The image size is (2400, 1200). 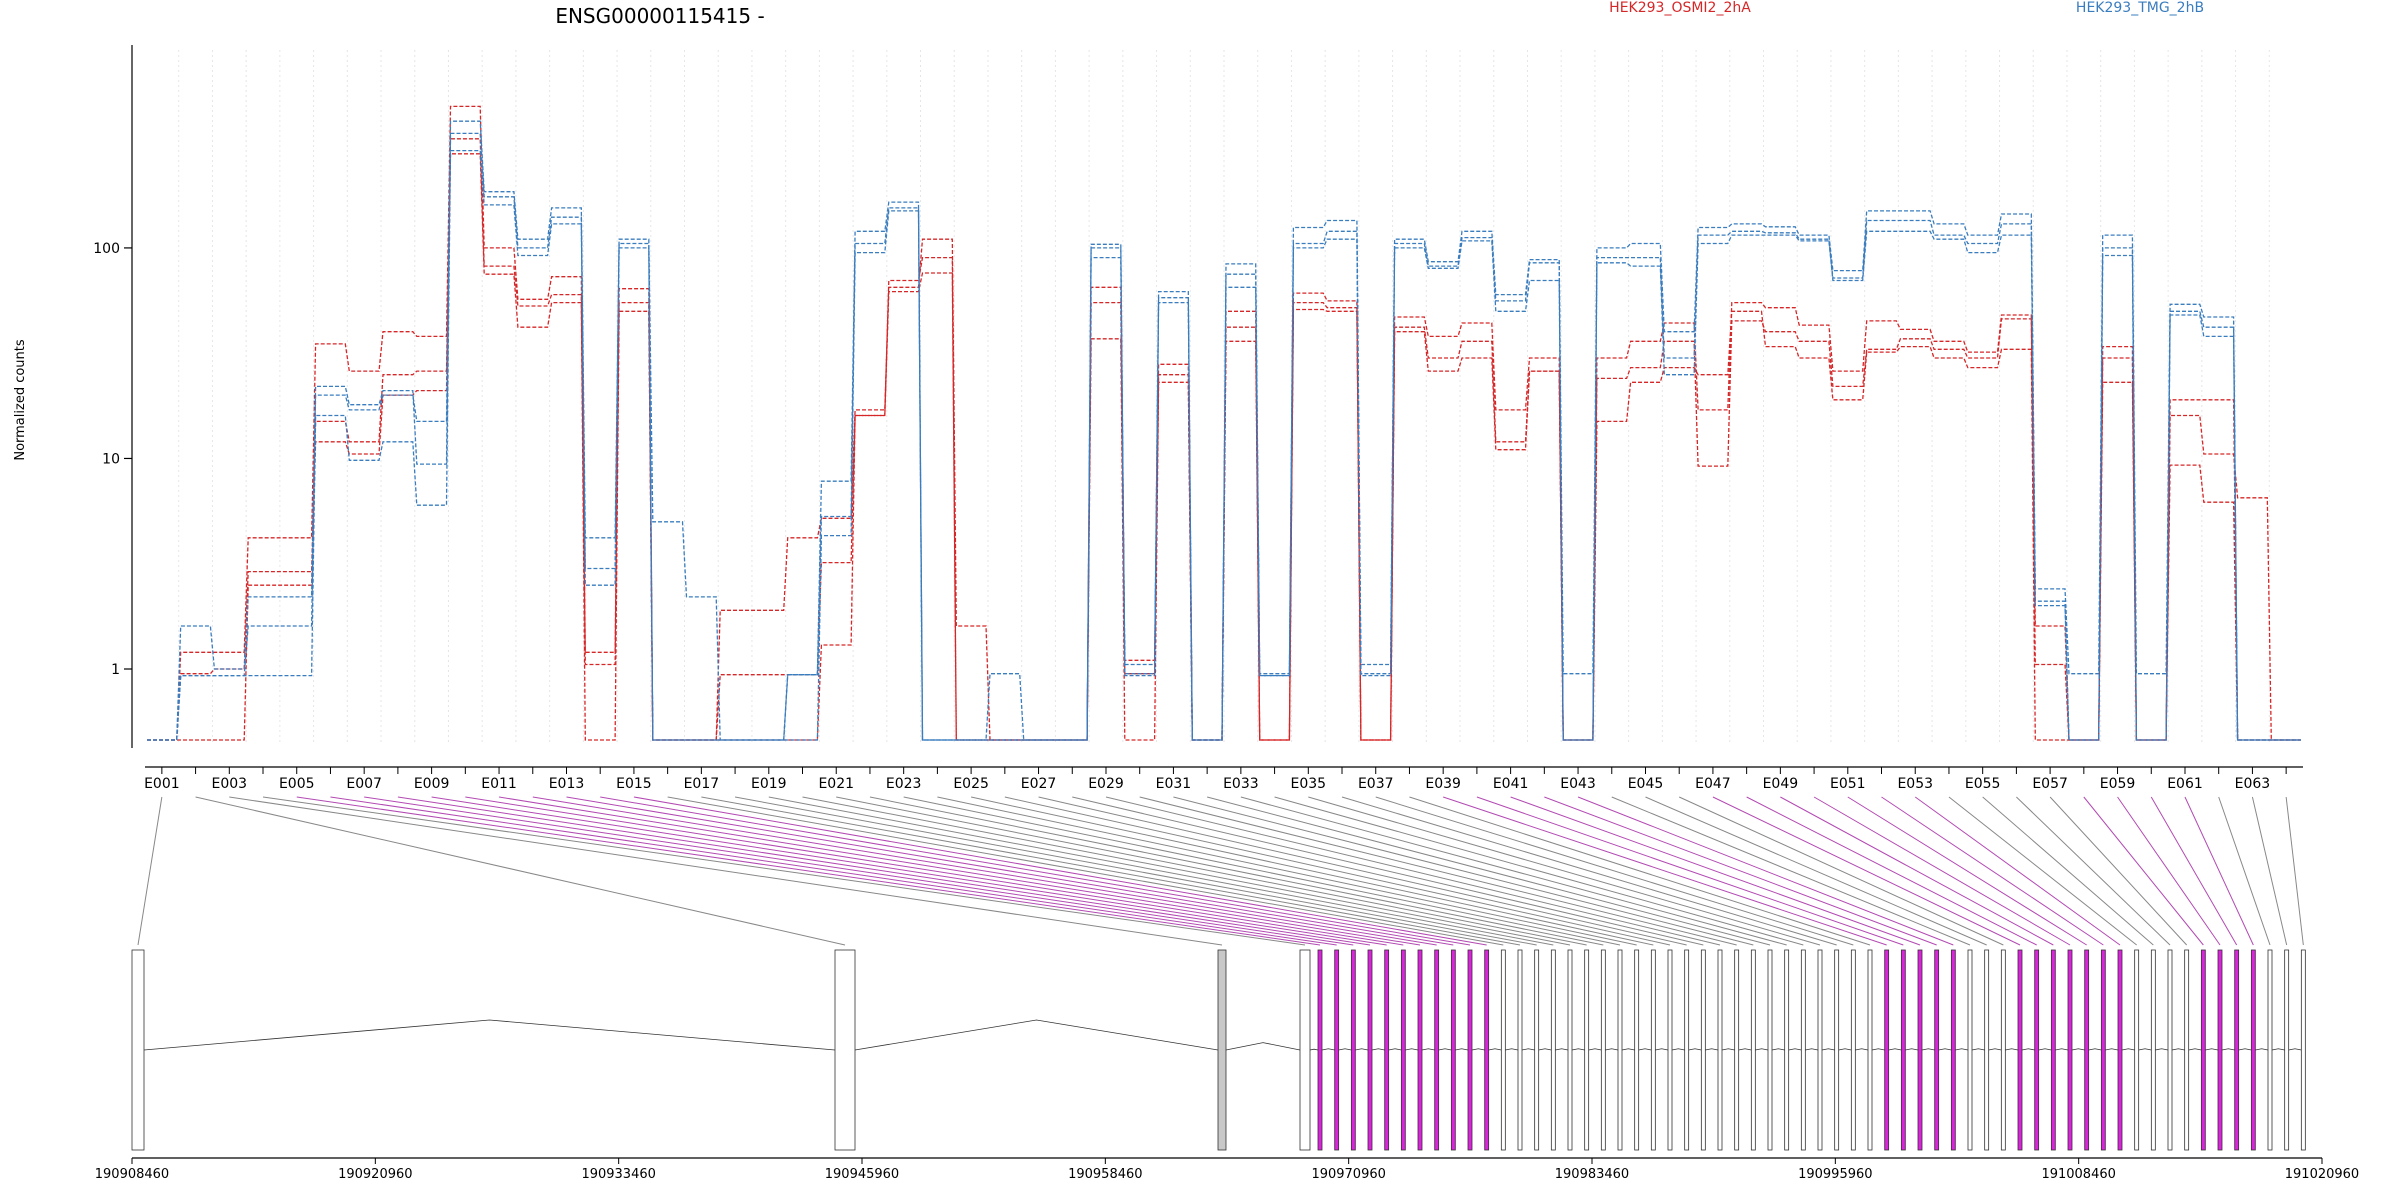 I want to click on exon-tick-label: E047, so click(x=1713, y=784).